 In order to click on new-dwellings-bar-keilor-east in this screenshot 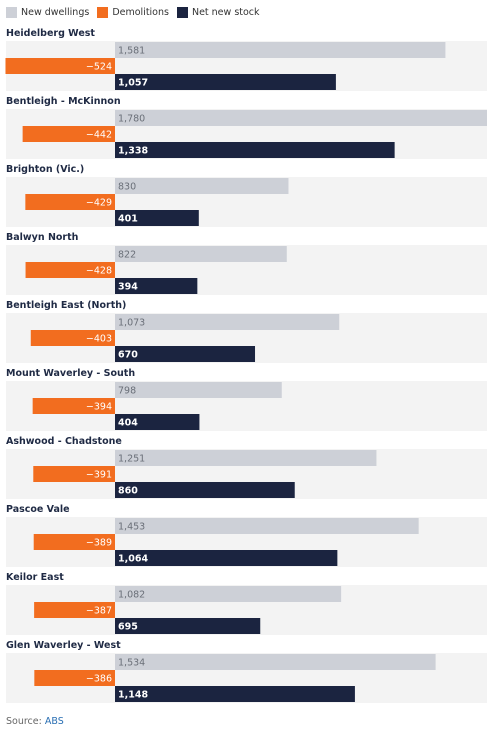, I will do `click(228, 594)`.